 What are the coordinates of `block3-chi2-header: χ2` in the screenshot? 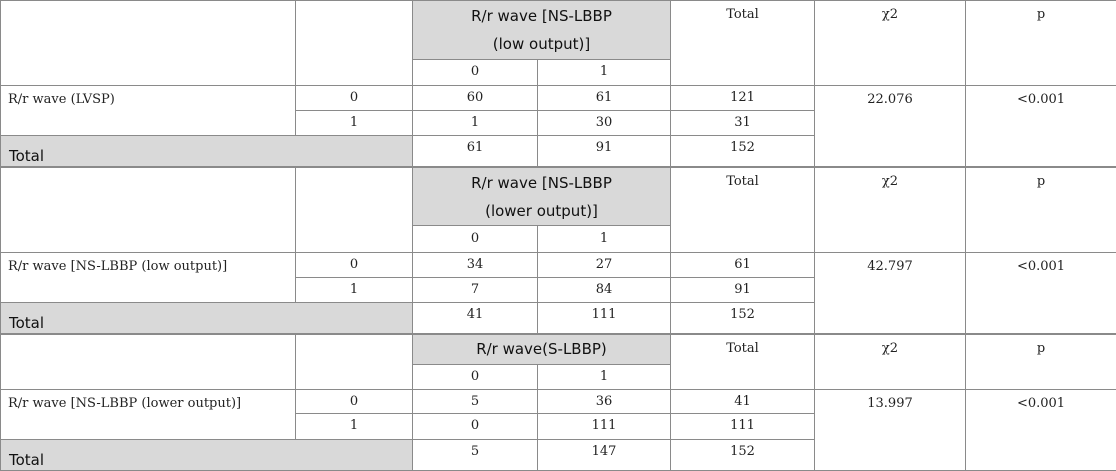 It's located at (890, 361).